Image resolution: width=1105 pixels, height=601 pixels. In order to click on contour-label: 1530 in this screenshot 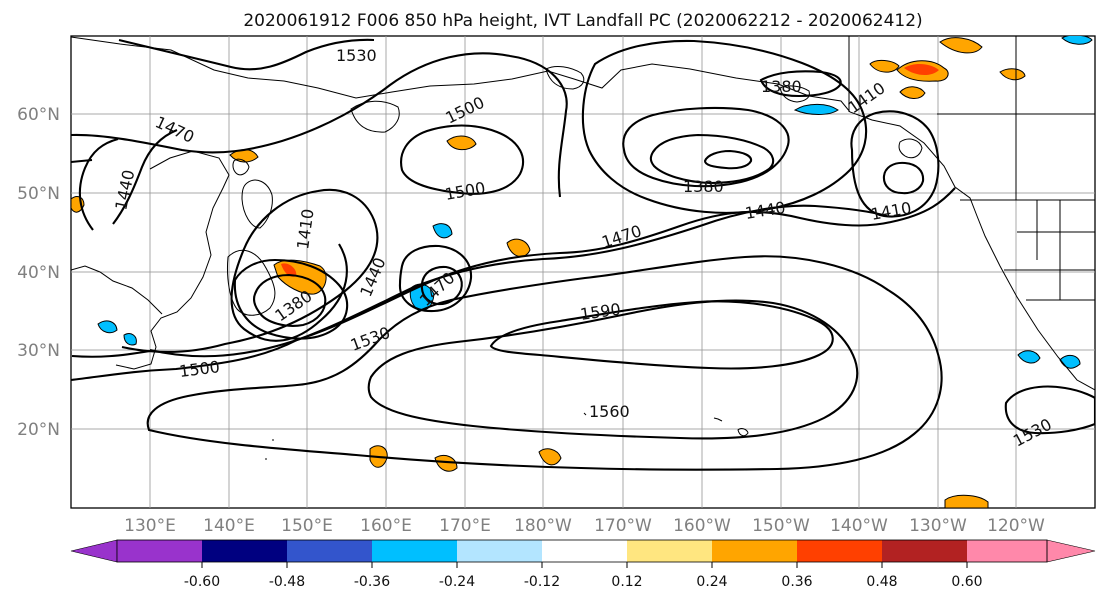, I will do `click(356, 55)`.